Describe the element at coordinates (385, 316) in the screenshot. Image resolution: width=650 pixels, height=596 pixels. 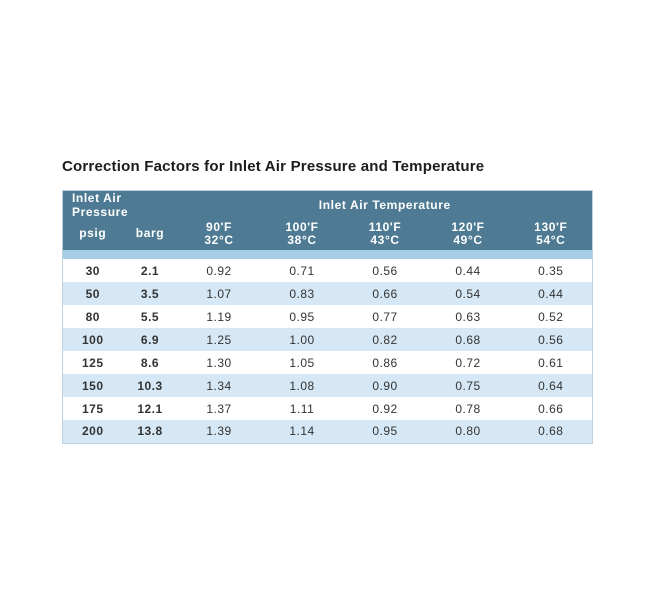
I see `cell-factor: 0.77` at that location.